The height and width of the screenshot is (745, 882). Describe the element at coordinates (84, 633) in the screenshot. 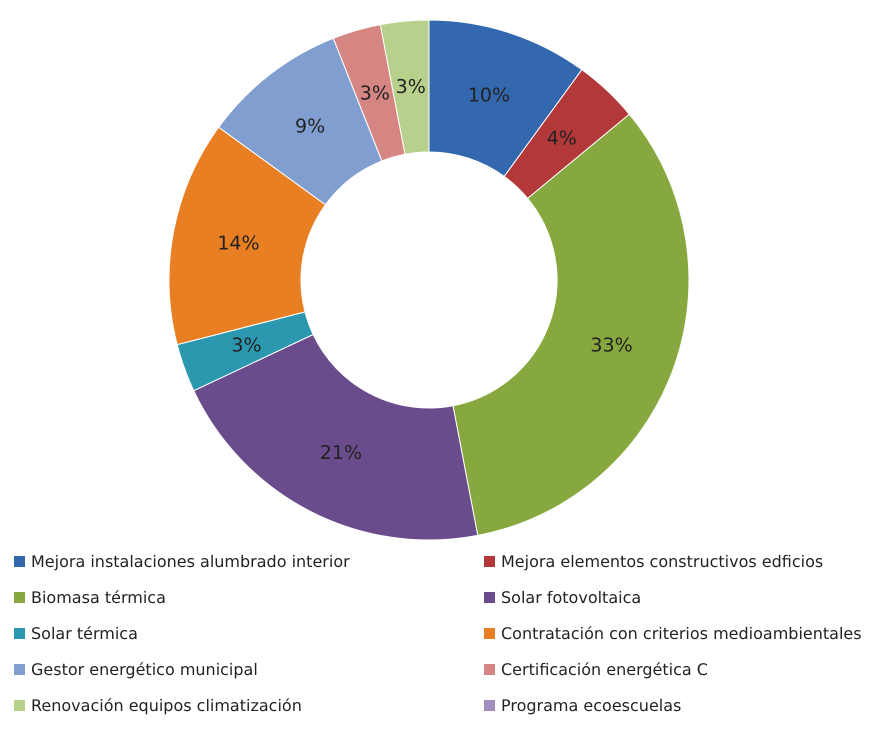

I see `legend-label: Solar térmica` at that location.